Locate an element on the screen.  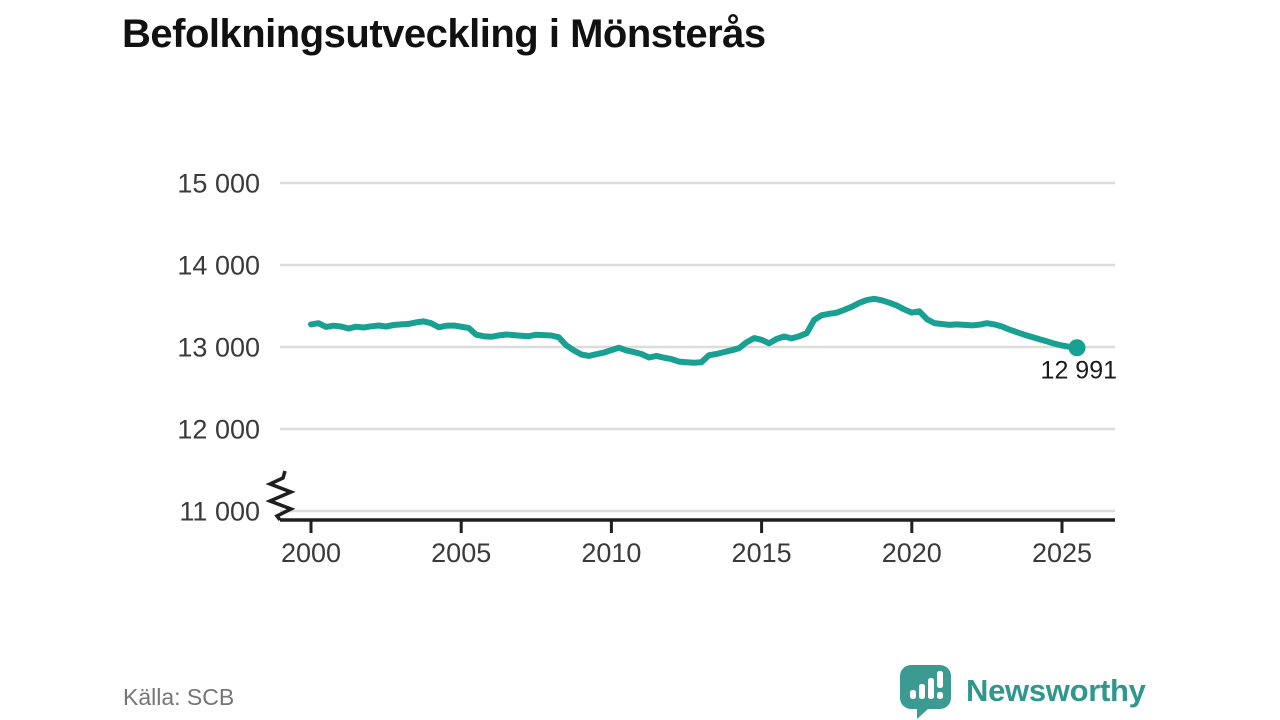
chart-title: Befolkningsutveckling i Mönsterås is located at coordinates (444, 34).